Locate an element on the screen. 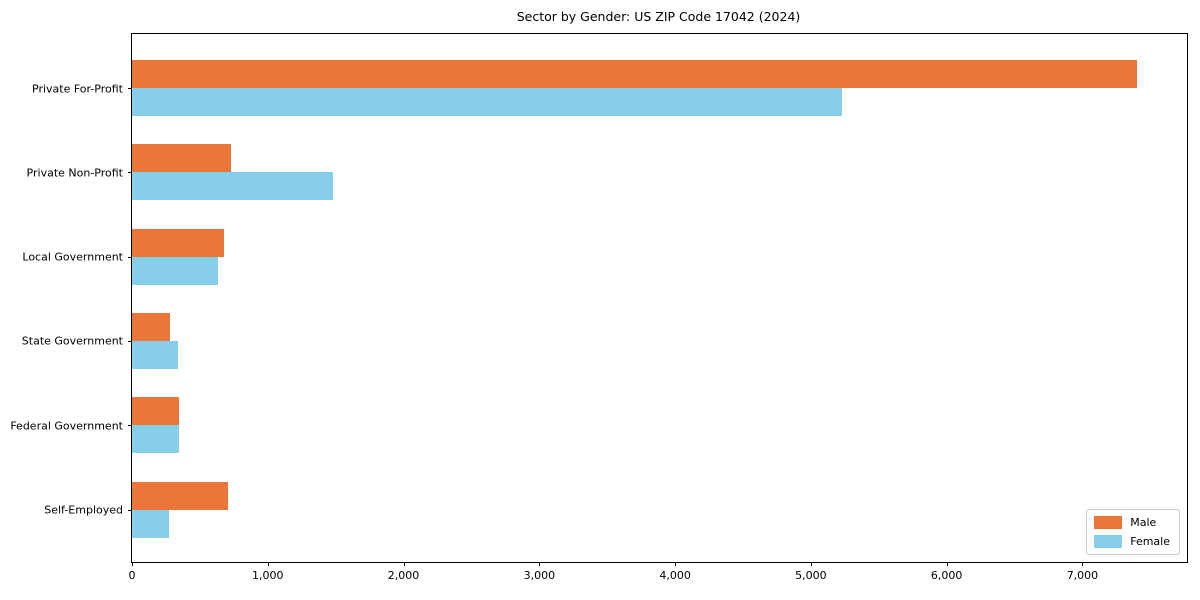 The width and height of the screenshot is (1200, 600). category-label-3: State Government is located at coordinates (72, 341).